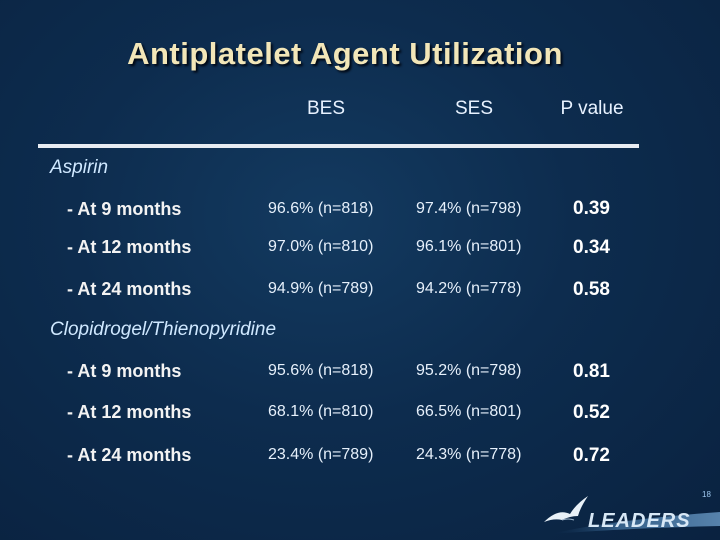 The image size is (720, 540). I want to click on ses-cell: 95.2% (n=798), so click(469, 370).